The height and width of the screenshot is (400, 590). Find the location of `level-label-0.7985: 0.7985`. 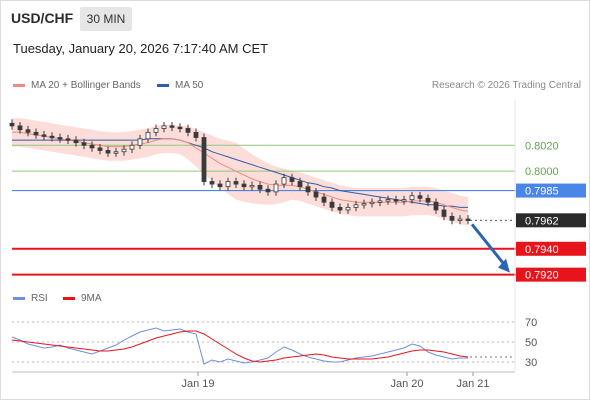

level-label-0.7985: 0.7985 is located at coordinates (542, 192).